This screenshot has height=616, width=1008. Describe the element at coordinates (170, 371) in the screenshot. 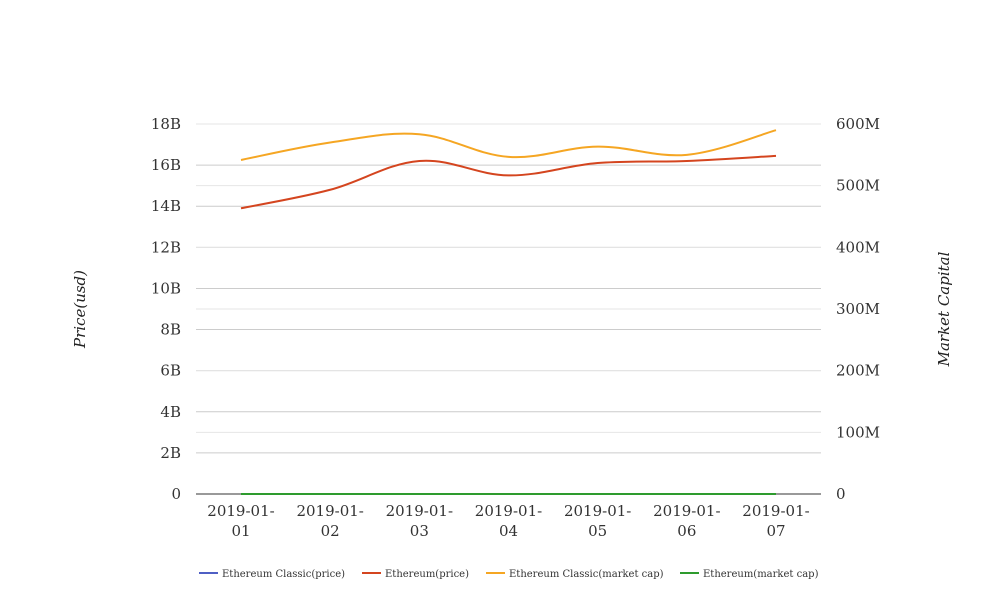

I see `left-tick-label: 6B` at that location.